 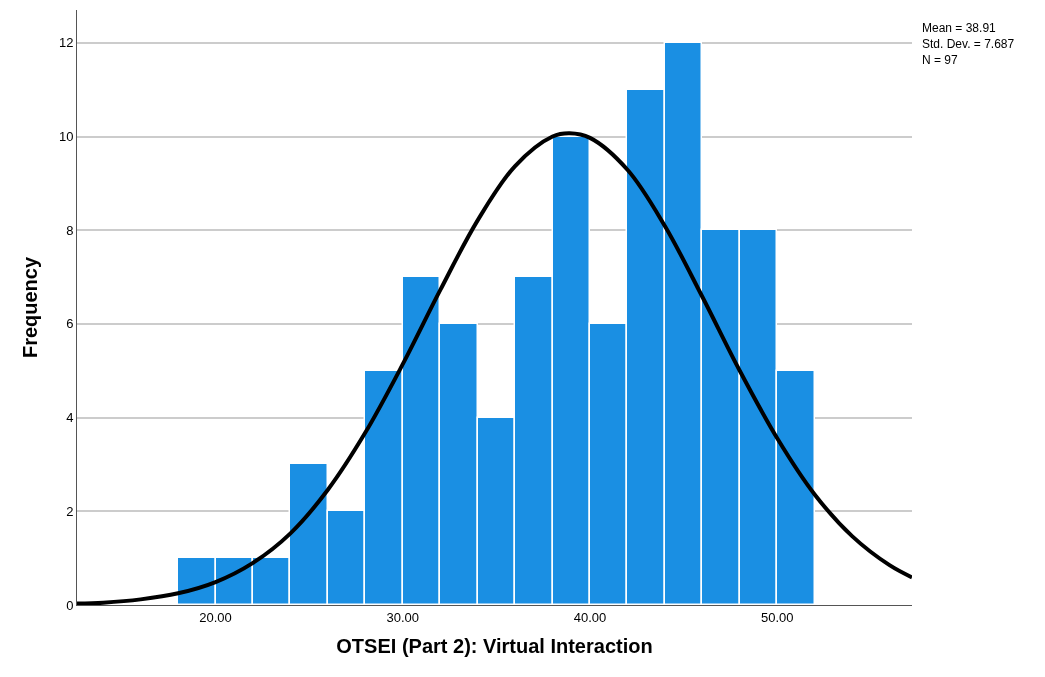 I want to click on x-axis-title: OTSEI (Part 2): Virtual Interaction, so click(x=494, y=646).